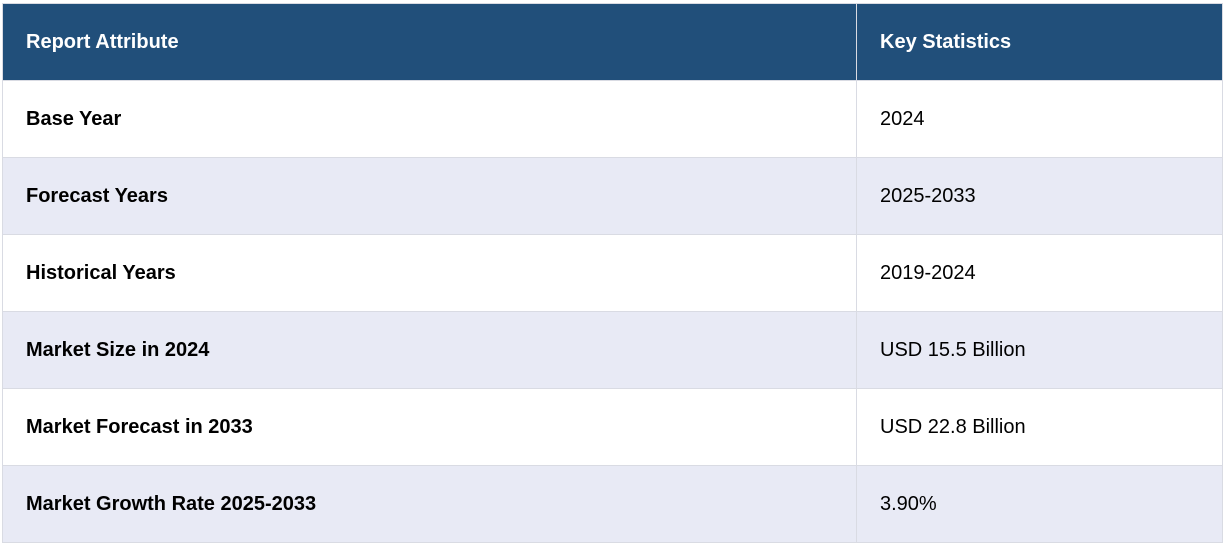 The image size is (1226, 558). Describe the element at coordinates (429, 427) in the screenshot. I see `attribute-cell: Market Forecast in 2033` at that location.